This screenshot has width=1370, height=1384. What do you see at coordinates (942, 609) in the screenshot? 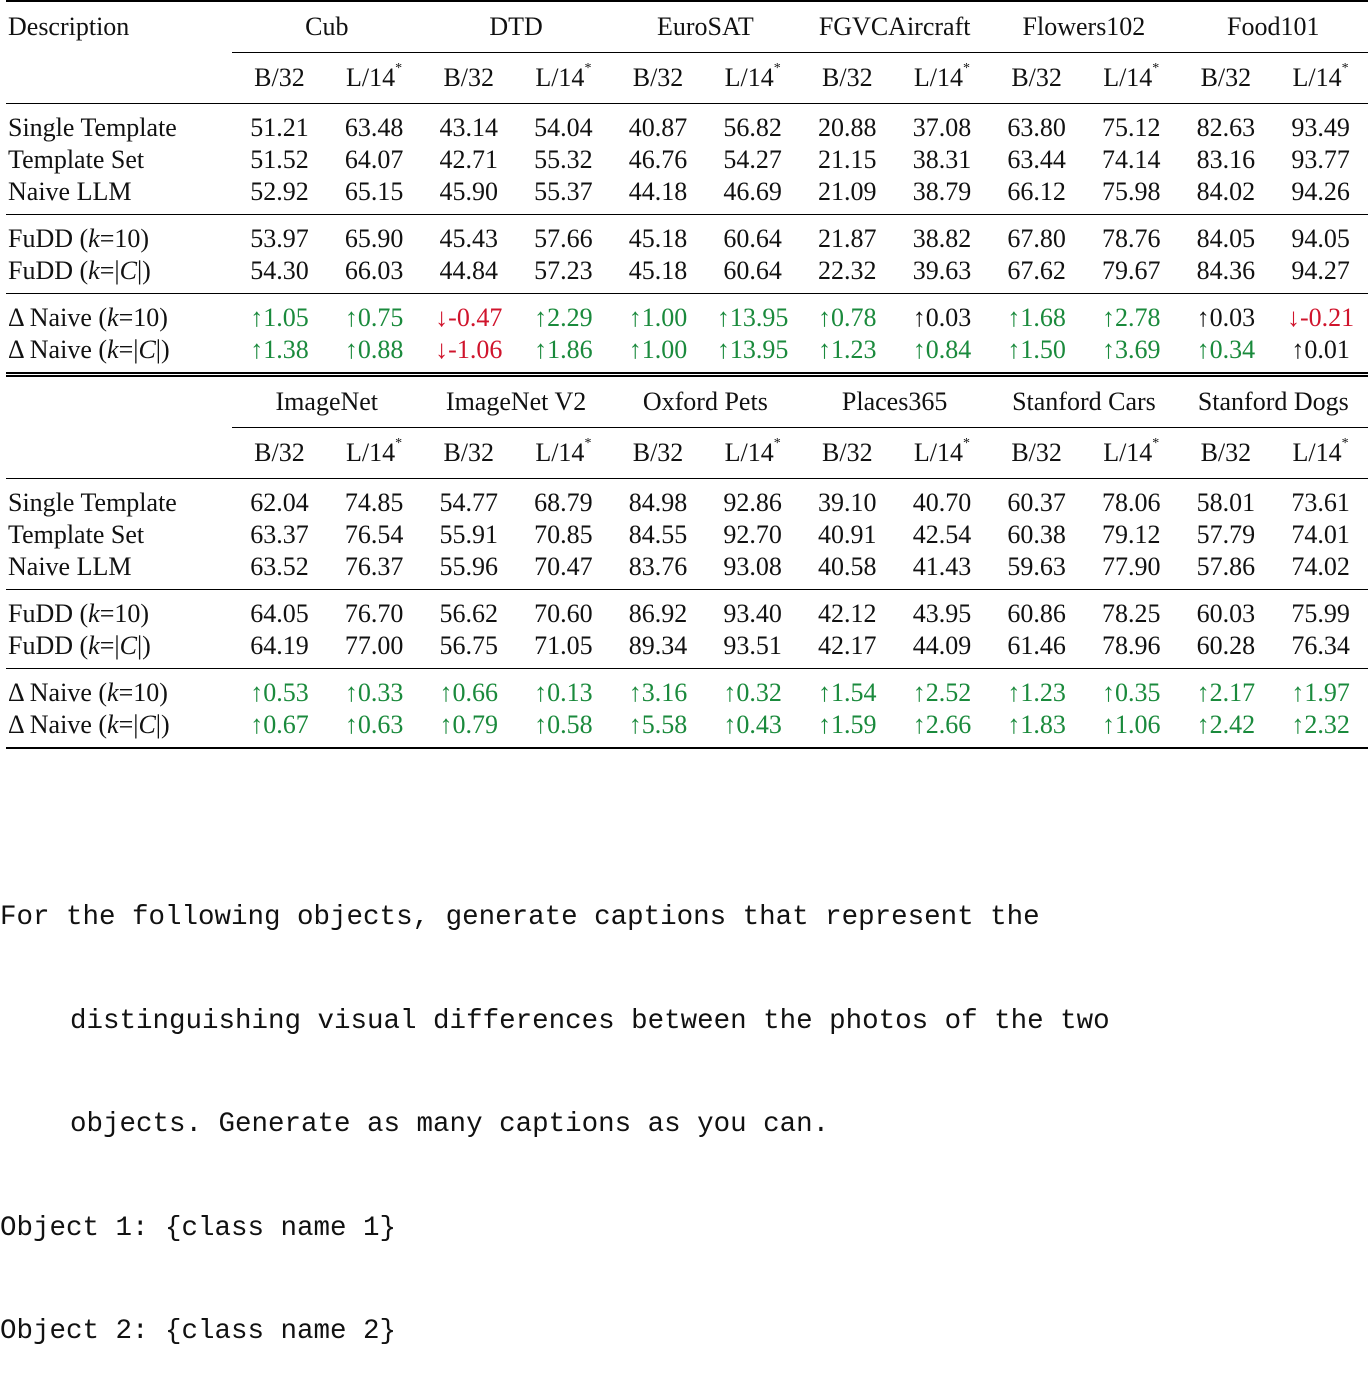
I see `value-cell: 43.95` at bounding box center [942, 609].